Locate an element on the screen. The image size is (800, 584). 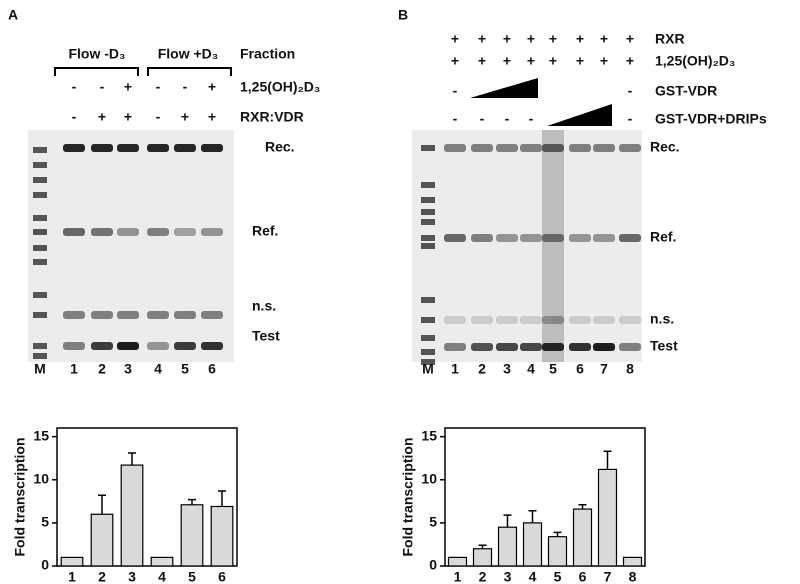
condition-label: GST-VDR+DRIPs is located at coordinates (711, 119).